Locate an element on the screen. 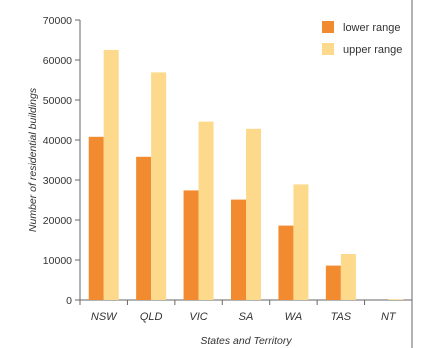 This screenshot has height=348, width=422. x-tick-label: WA is located at coordinates (294, 317).